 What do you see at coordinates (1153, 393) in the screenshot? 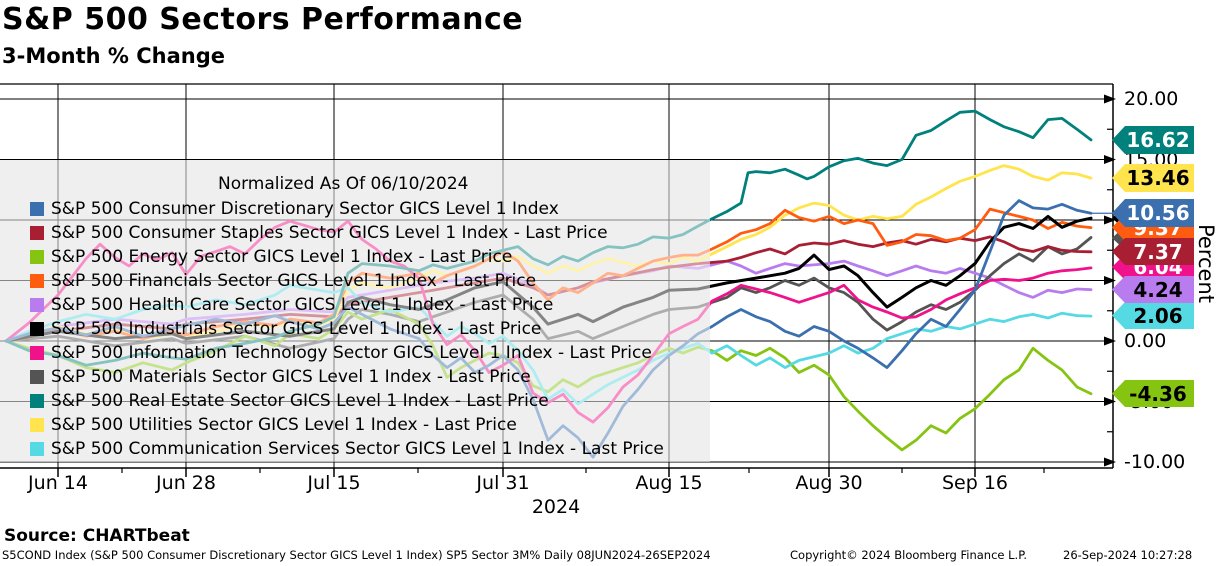
I see `last-price-badge-energy: -4.36` at bounding box center [1153, 393].